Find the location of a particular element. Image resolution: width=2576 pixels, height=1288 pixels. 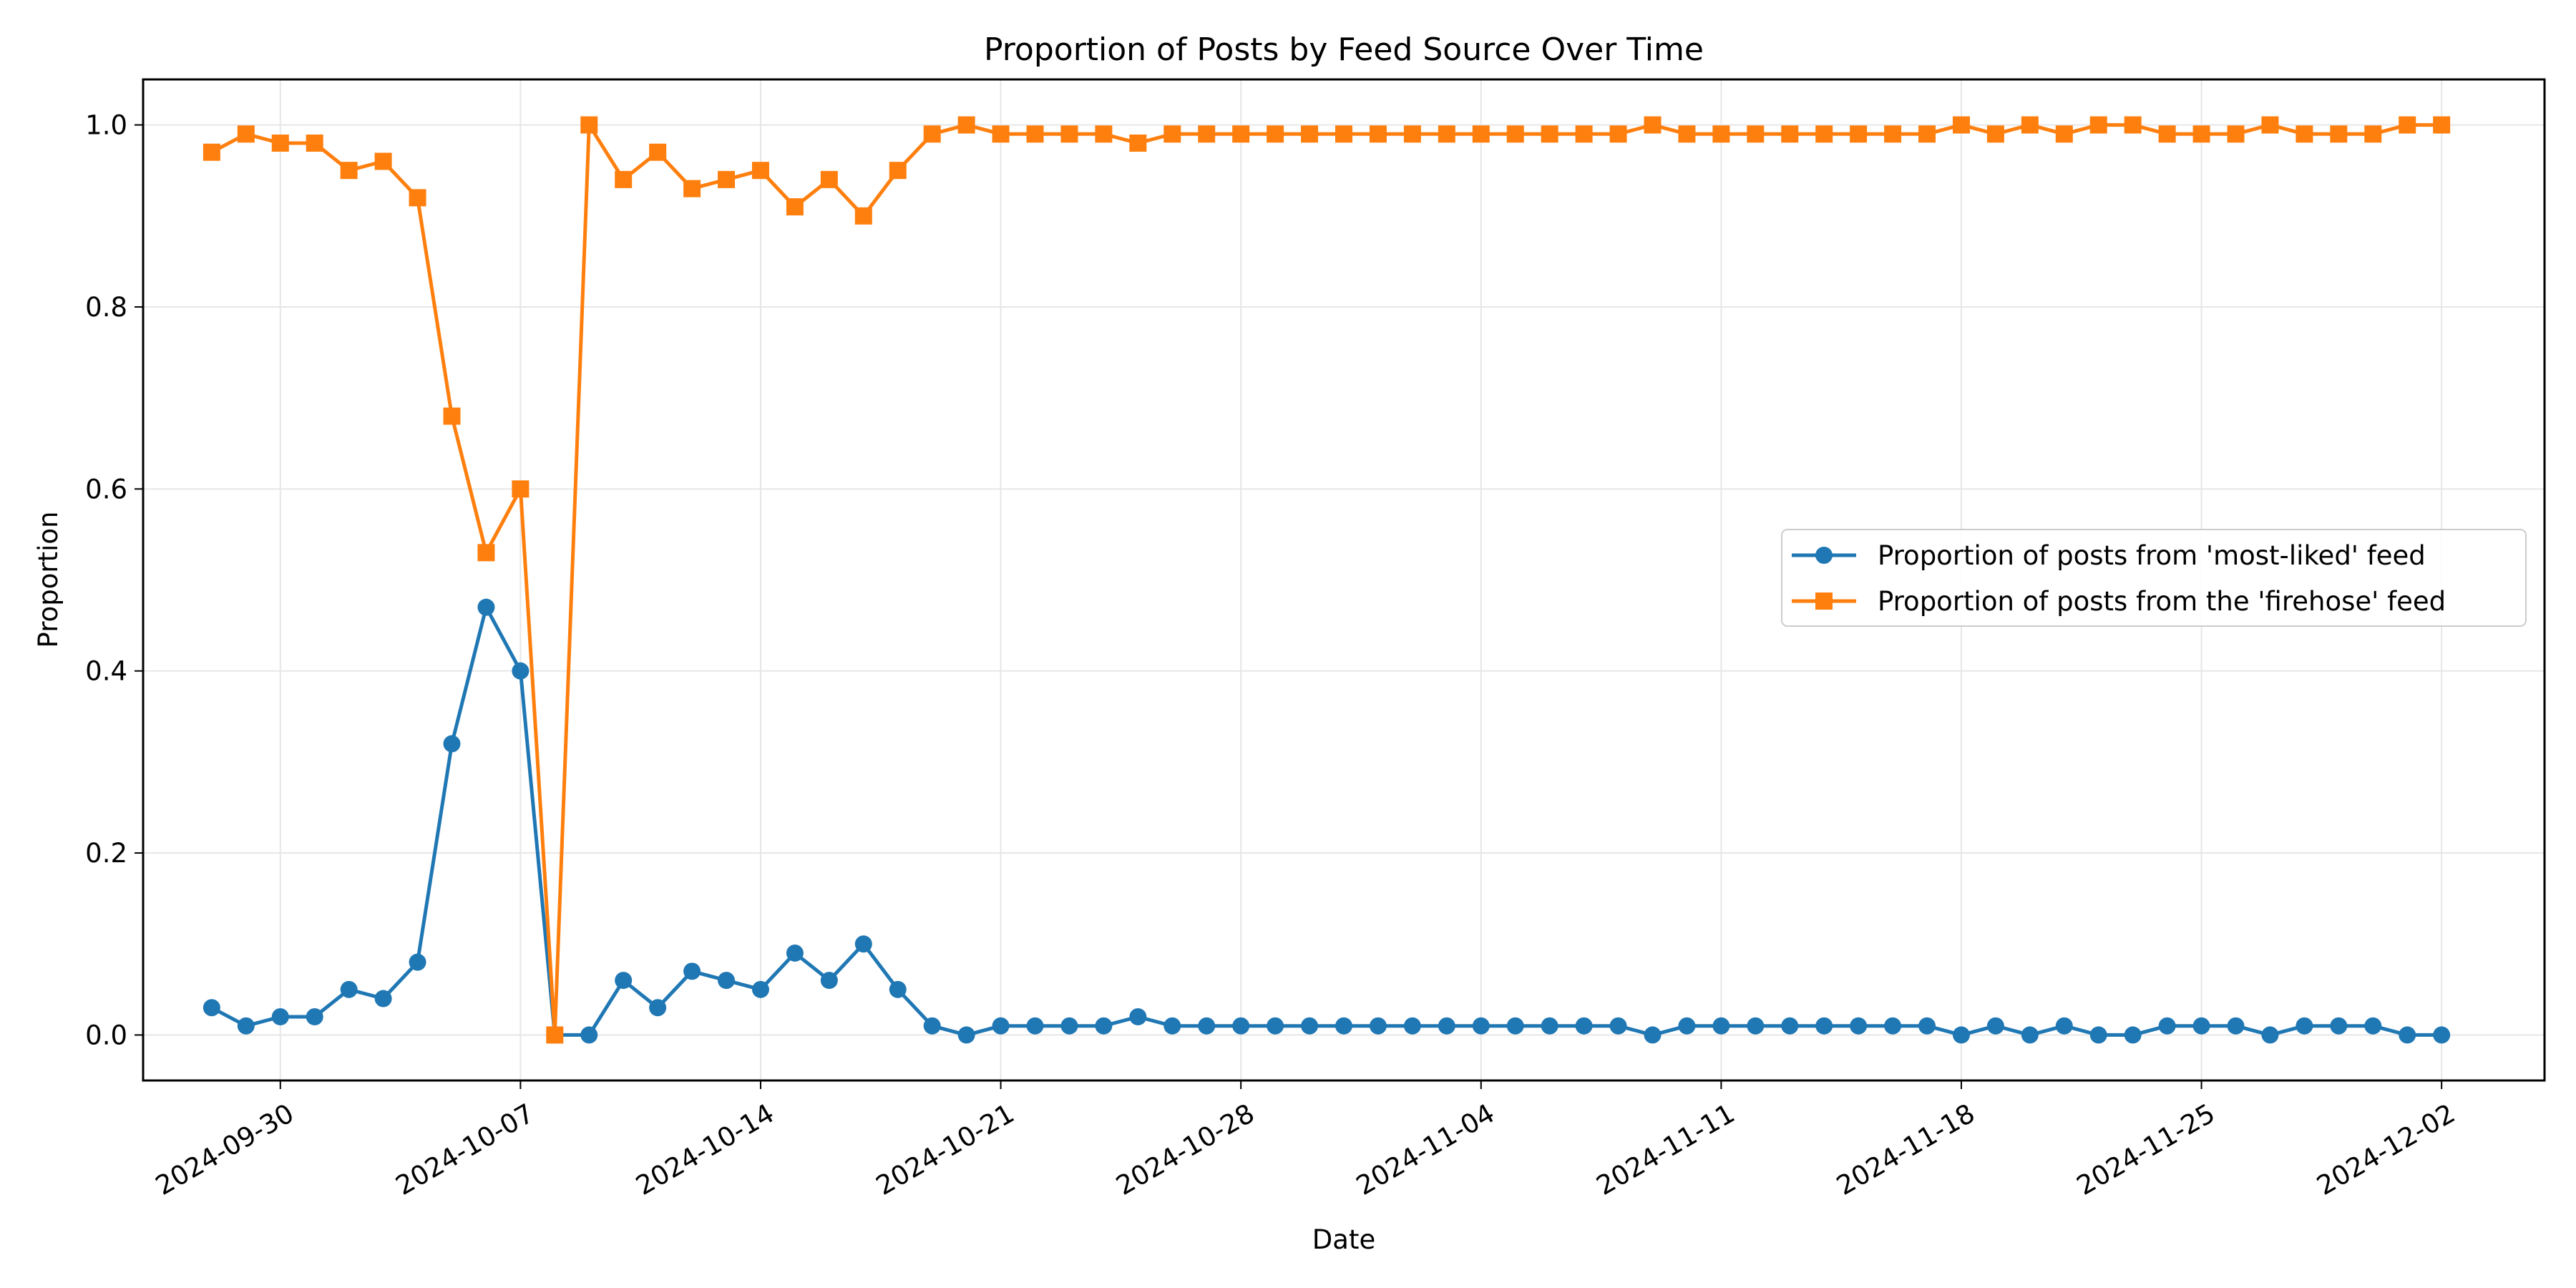

y-tick-label: 0.6 is located at coordinates (106, 489).